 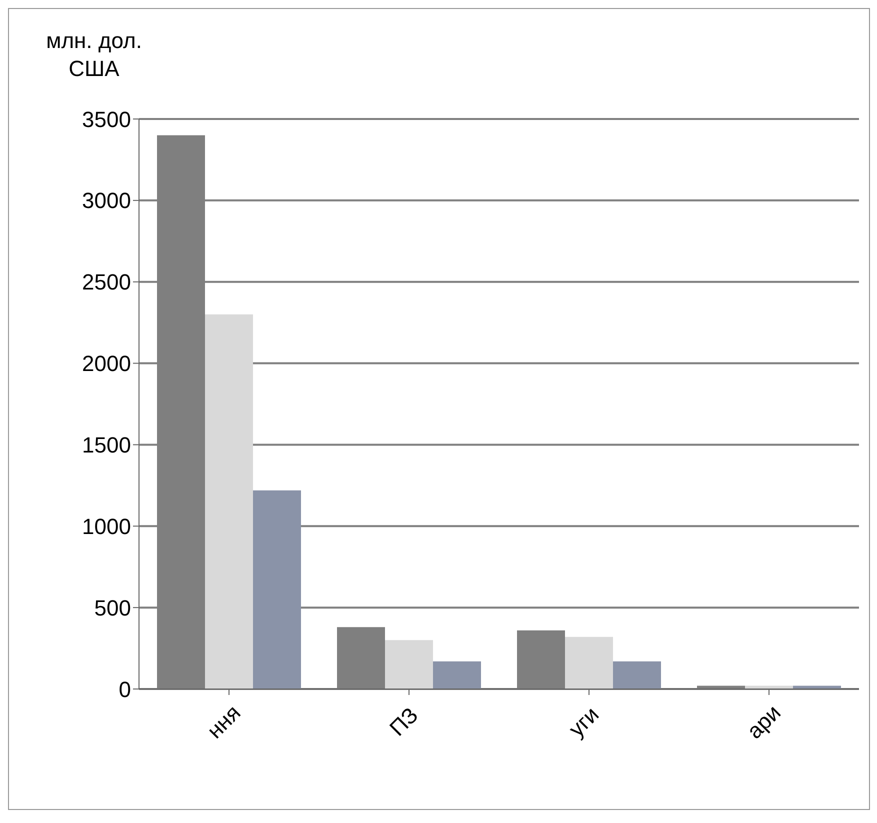 What do you see at coordinates (584, 722) in the screenshot?
I see `x-tick-label: уги` at bounding box center [584, 722].